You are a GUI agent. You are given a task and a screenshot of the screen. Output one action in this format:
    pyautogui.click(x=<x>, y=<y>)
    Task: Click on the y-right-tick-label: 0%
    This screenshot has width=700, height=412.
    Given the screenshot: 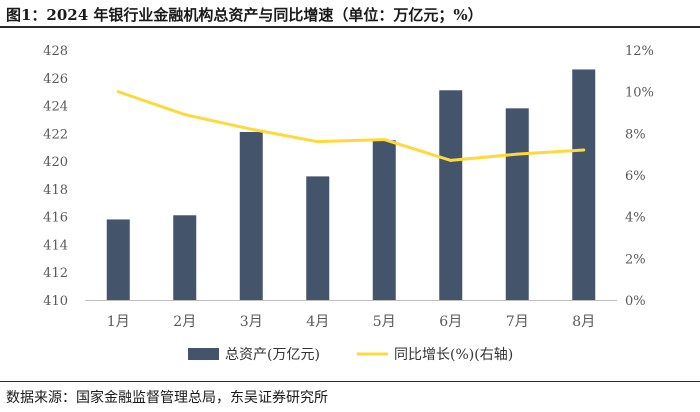 What is the action you would take?
    pyautogui.click(x=635, y=301)
    